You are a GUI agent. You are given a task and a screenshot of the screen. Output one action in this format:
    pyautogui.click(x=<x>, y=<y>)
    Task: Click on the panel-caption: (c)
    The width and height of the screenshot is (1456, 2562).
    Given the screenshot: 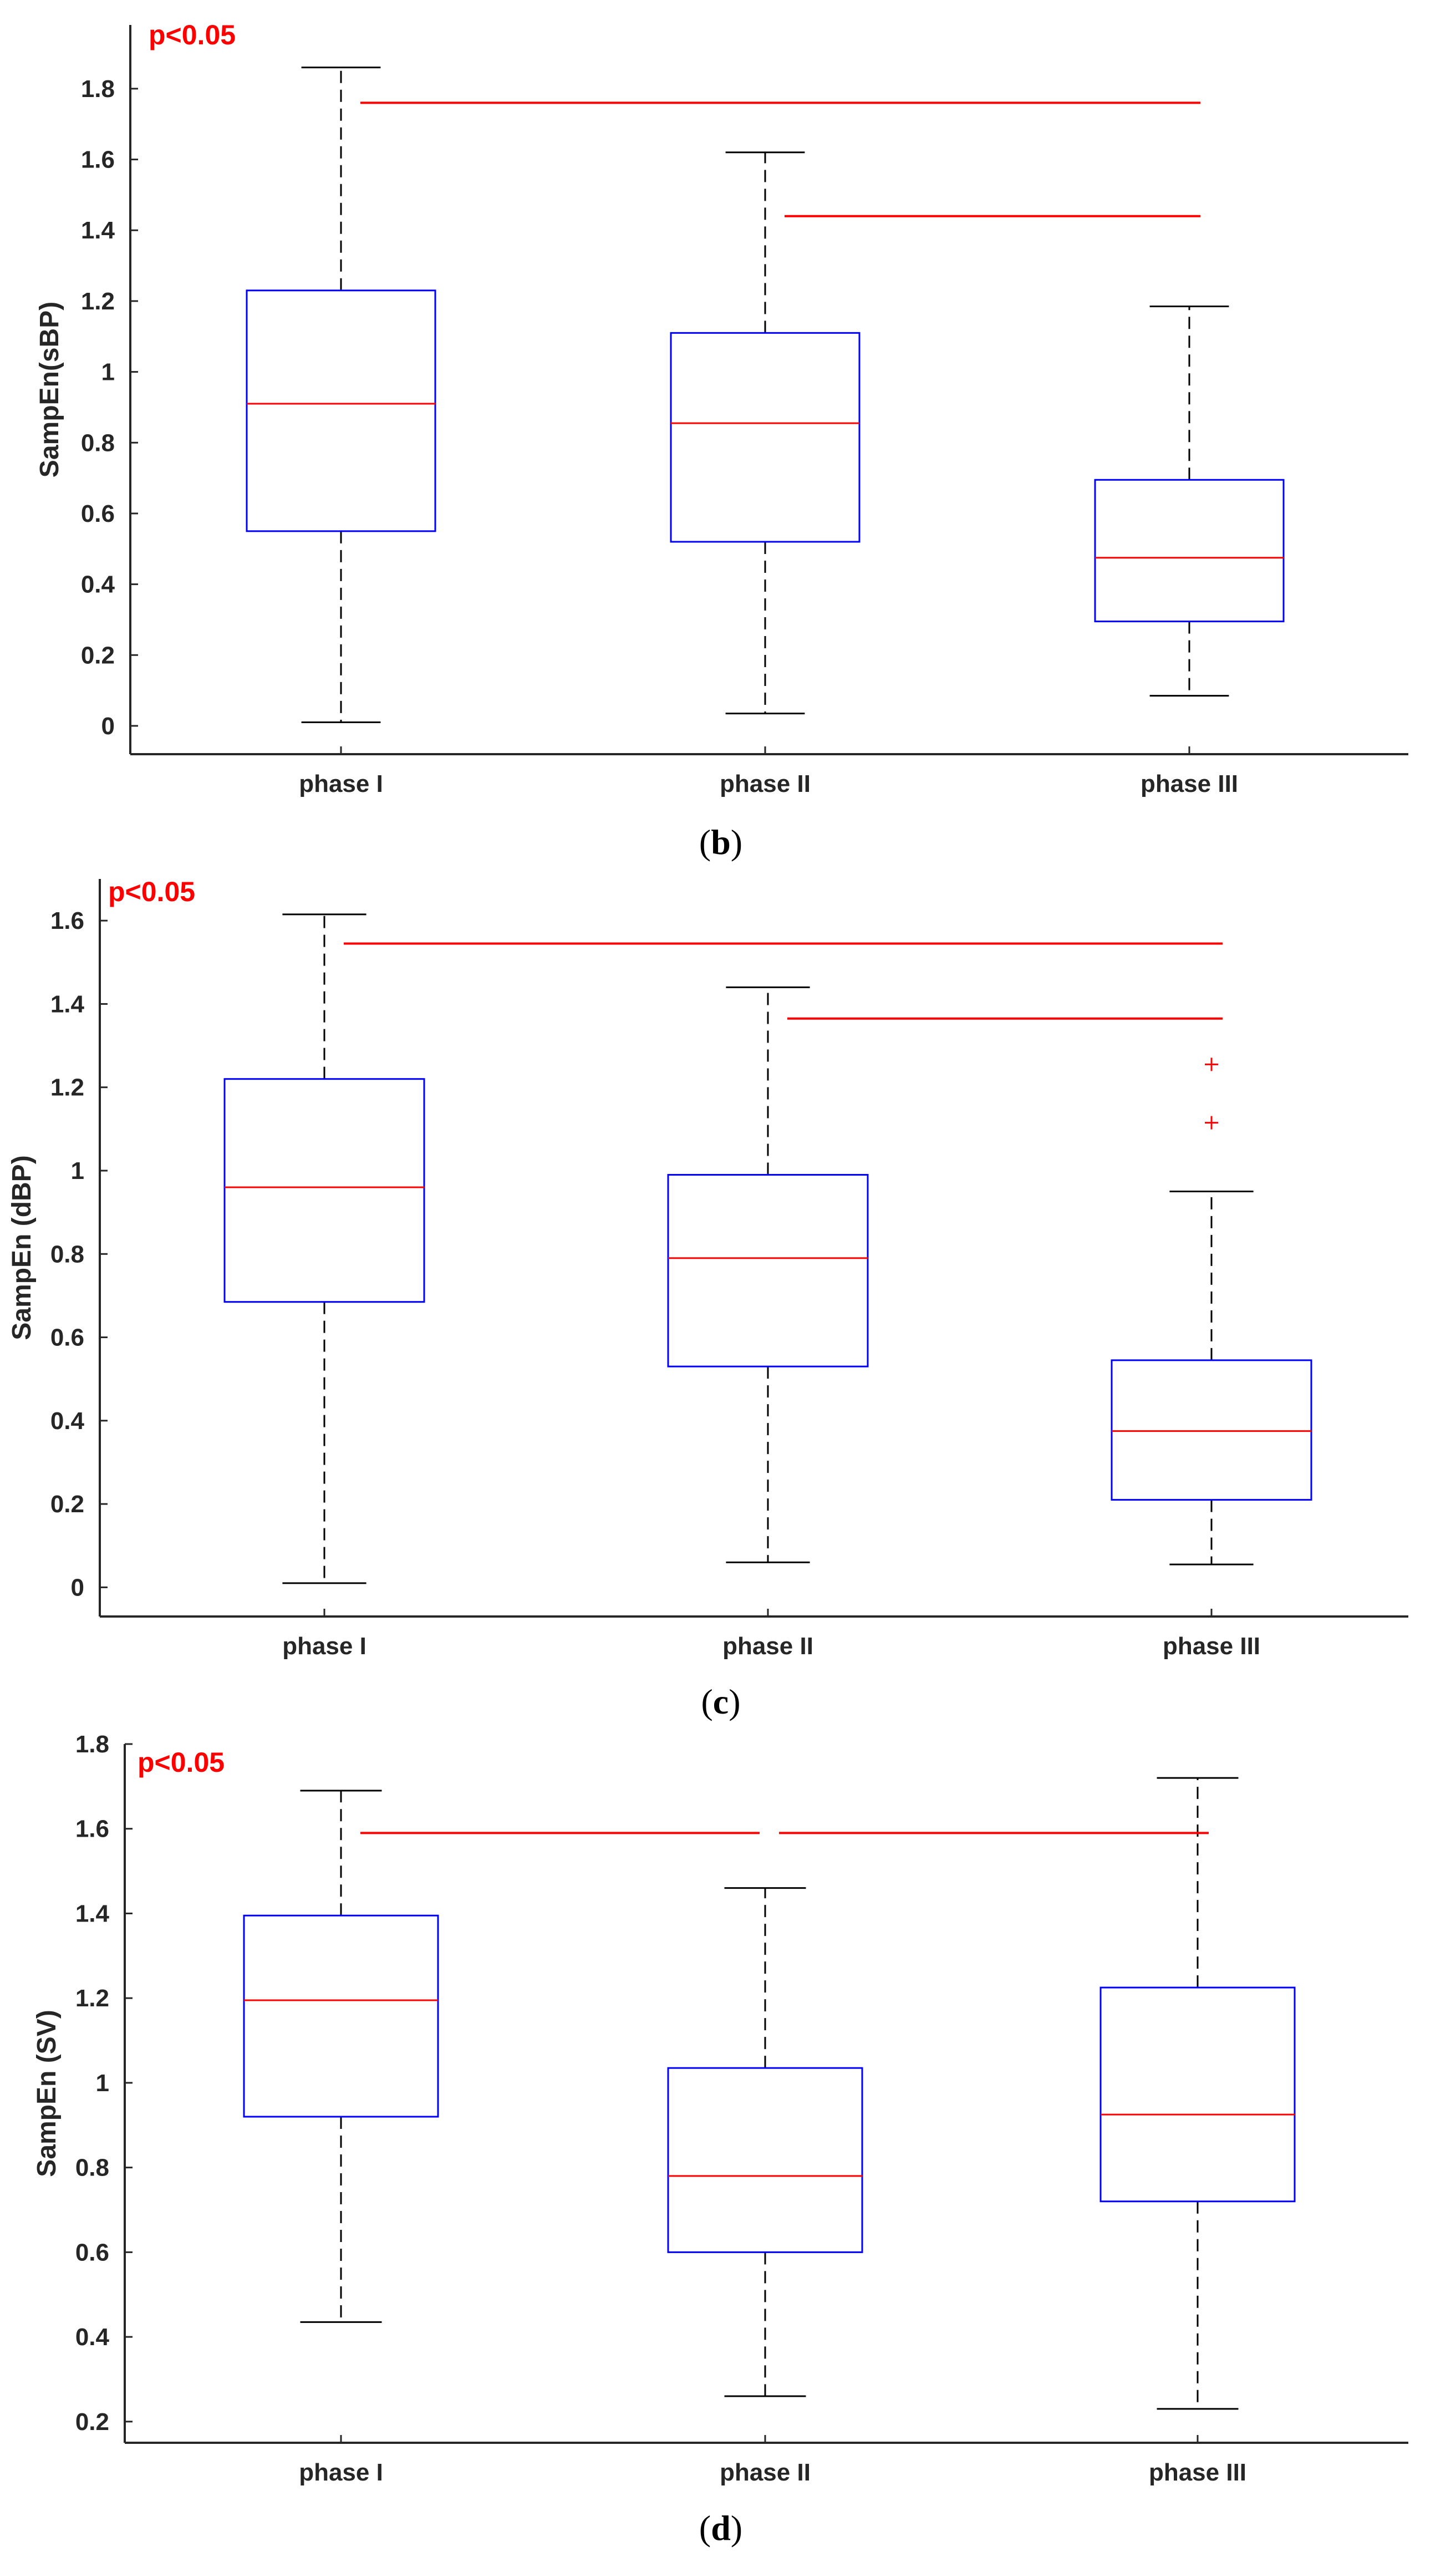 What is the action you would take?
    pyautogui.click(x=720, y=1701)
    